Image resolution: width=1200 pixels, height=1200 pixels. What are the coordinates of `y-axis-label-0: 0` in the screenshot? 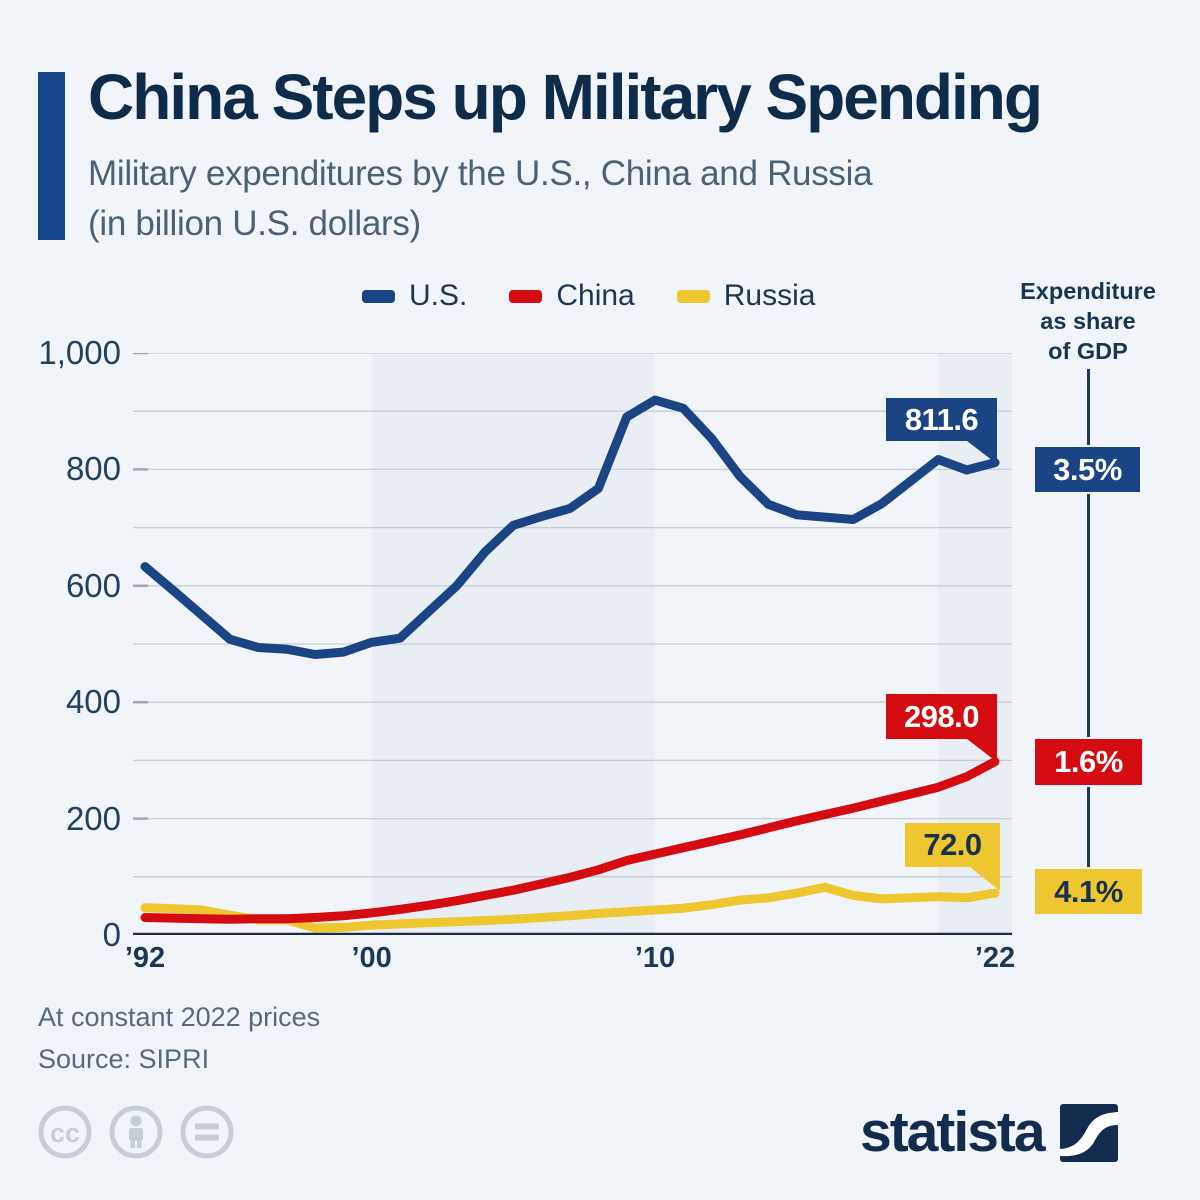 It's located at (111, 934).